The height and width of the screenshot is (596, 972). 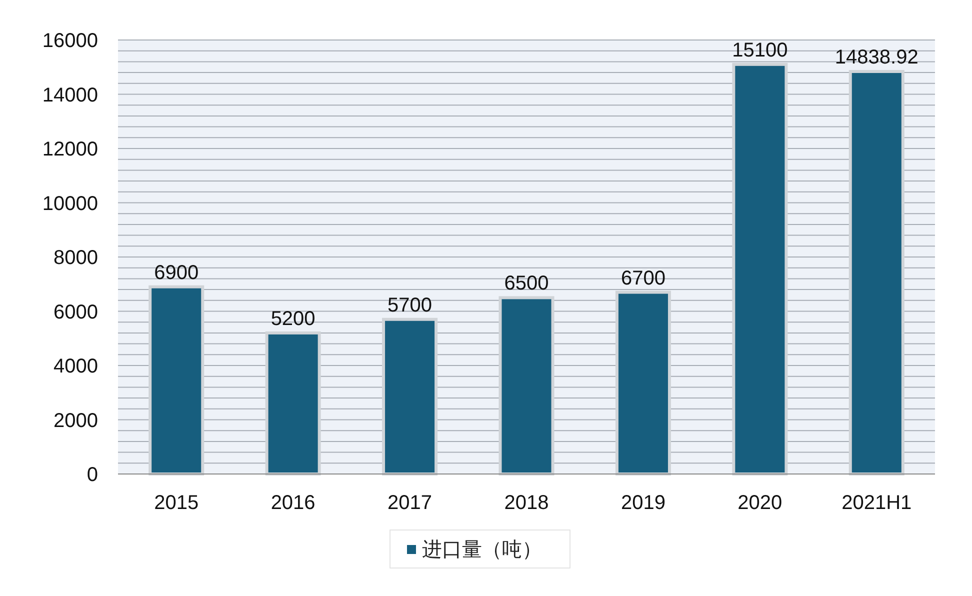 What do you see at coordinates (76, 312) in the screenshot?
I see `y-tick-label: 6000` at bounding box center [76, 312].